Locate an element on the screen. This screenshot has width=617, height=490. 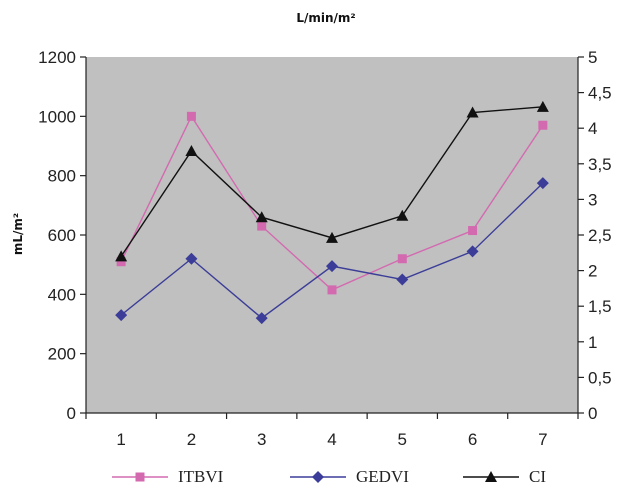
legend-item-itbvi: ITBVI is located at coordinates (168, 476).